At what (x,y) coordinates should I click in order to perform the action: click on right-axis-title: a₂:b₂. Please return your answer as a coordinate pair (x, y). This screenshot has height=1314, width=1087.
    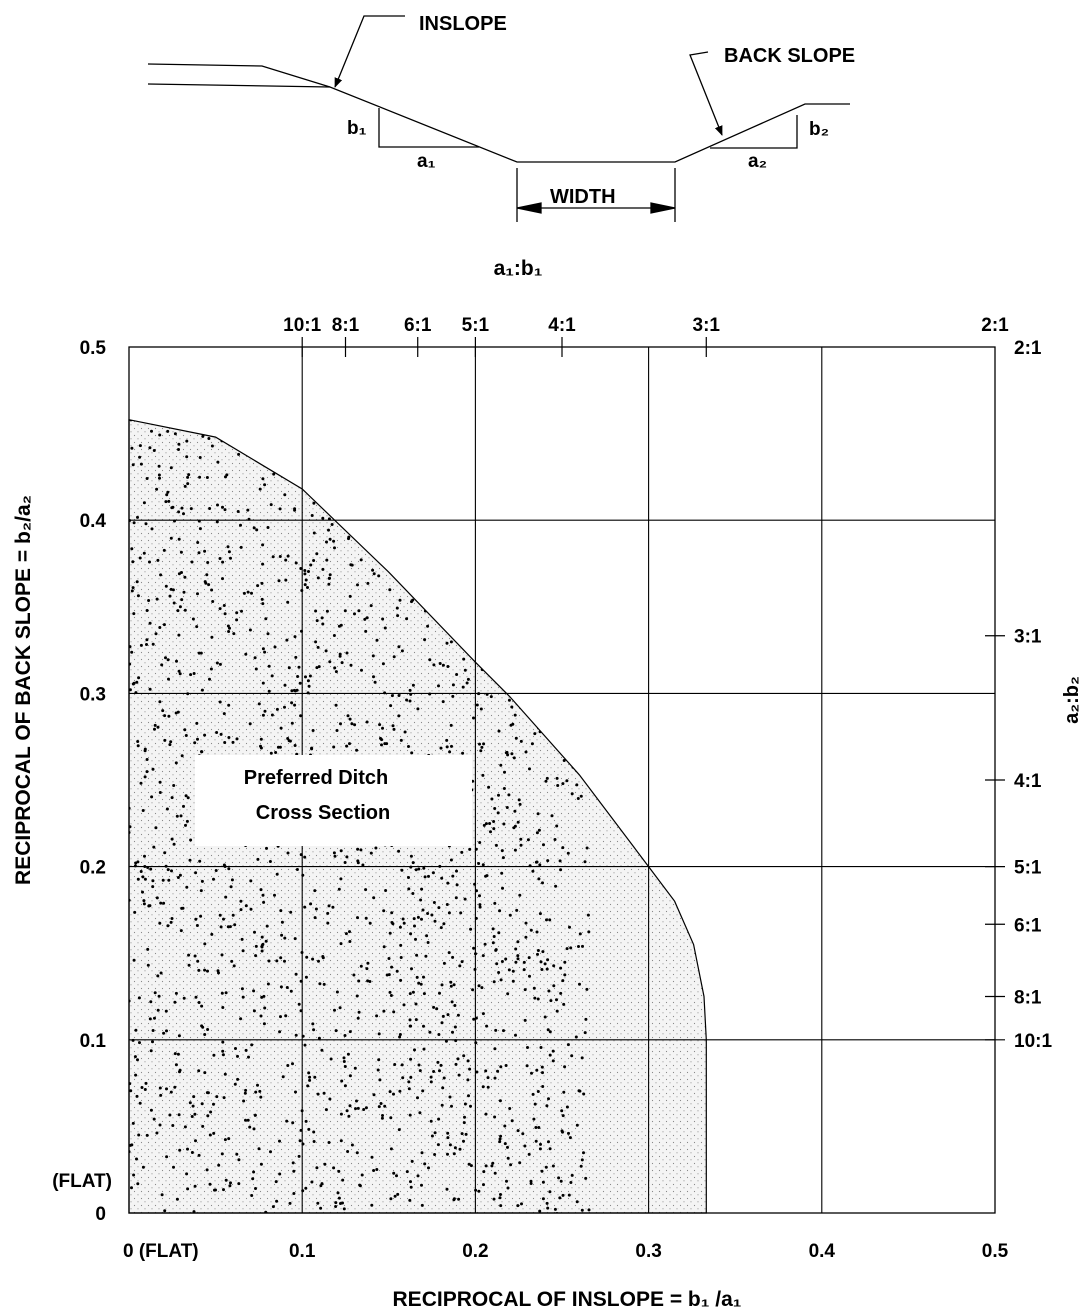
    Looking at the image, I should click on (1072, 700).